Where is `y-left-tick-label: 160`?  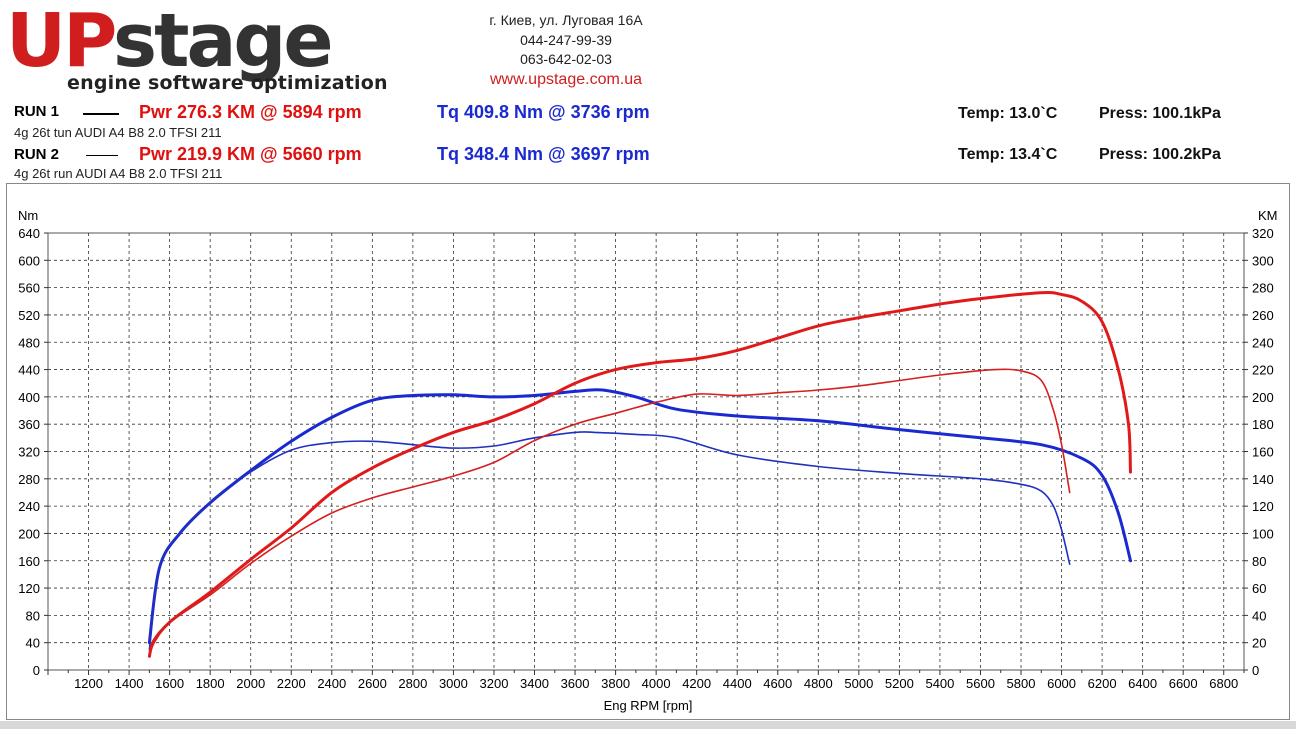 y-left-tick-label: 160 is located at coordinates (29, 561).